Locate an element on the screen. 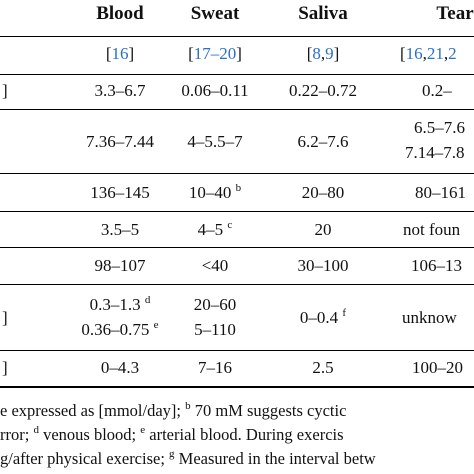 Image resolution: width=474 pixels, height=474 pixels. table-cell: 20–60 is located at coordinates (215, 304).